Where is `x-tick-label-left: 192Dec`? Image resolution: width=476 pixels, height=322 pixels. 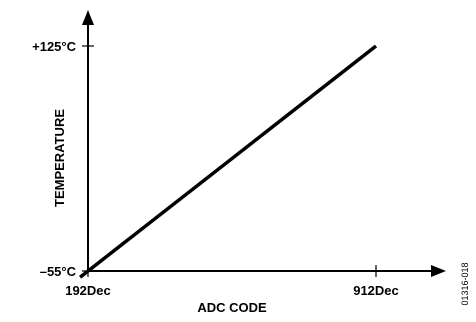
x-tick-label-left: 192Dec is located at coordinates (88, 290).